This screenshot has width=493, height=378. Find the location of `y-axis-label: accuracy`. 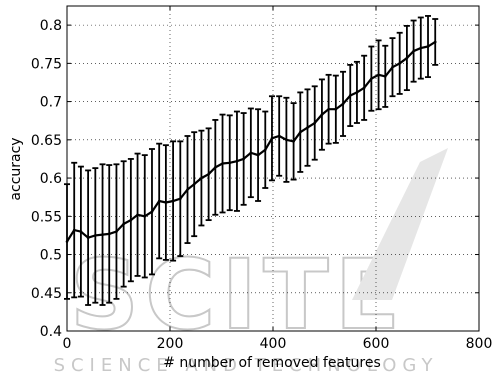

y-axis-label: accuracy is located at coordinates (16, 168).